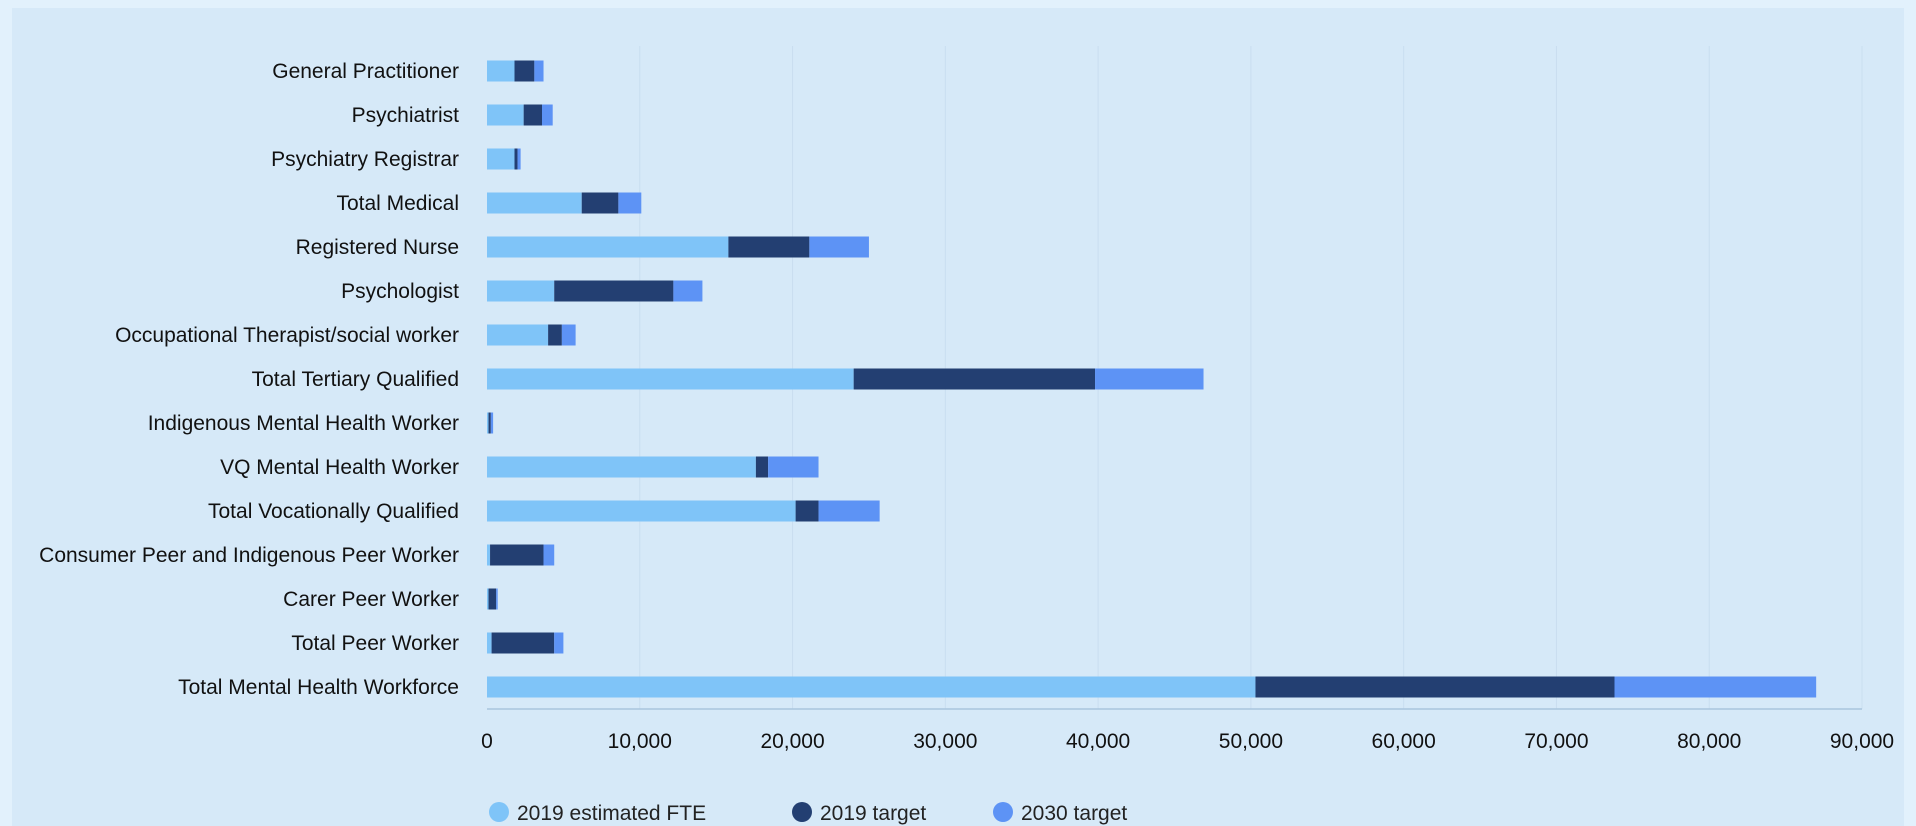  What do you see at coordinates (945, 741) in the screenshot?
I see `x-tick-label: 30,000` at bounding box center [945, 741].